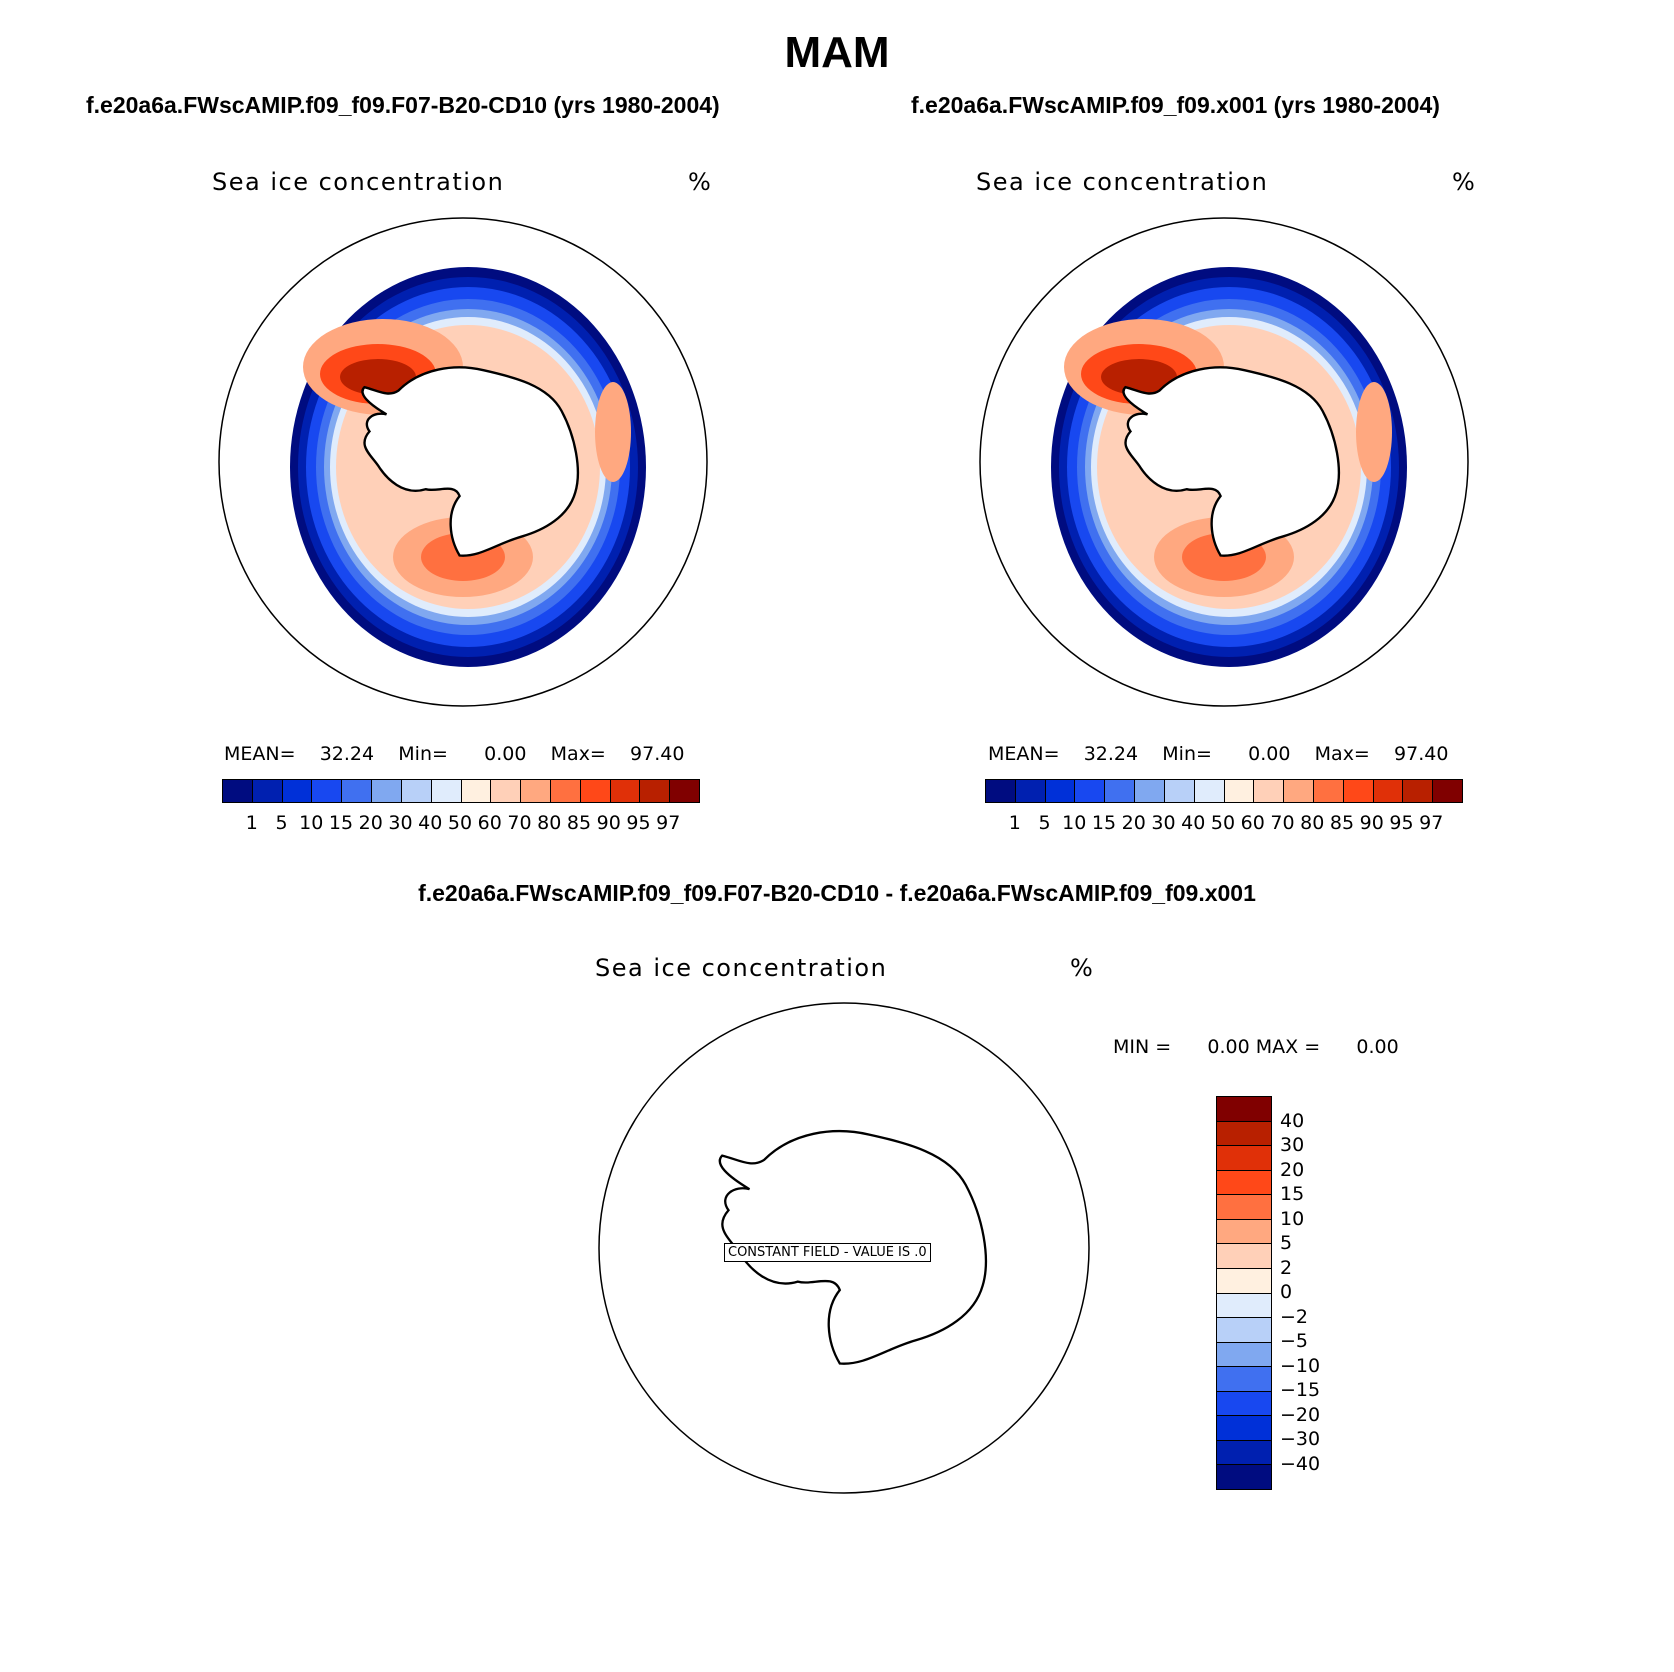 This screenshot has height=1672, width=1674. What do you see at coordinates (1377, 1047) in the screenshot?
I see `diff-max-value: 0.00` at bounding box center [1377, 1047].